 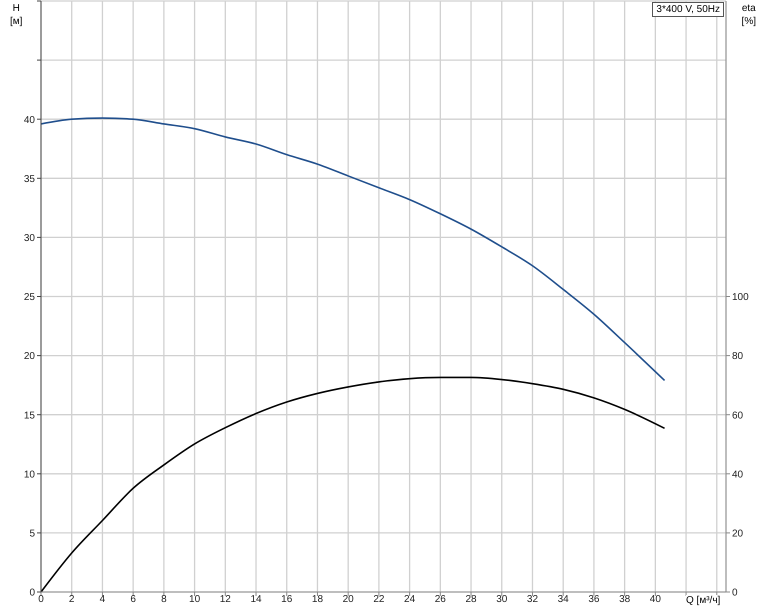 What do you see at coordinates (738, 534) in the screenshot?
I see `y2-tick-label: 20` at bounding box center [738, 534].